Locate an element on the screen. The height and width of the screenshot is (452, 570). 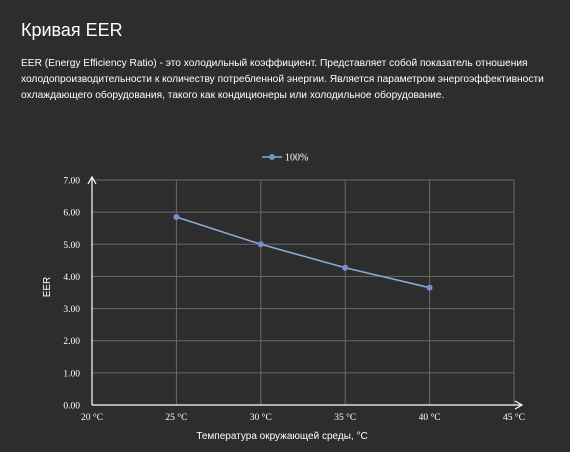
x-tick-label: 45 °C is located at coordinates (514, 417).